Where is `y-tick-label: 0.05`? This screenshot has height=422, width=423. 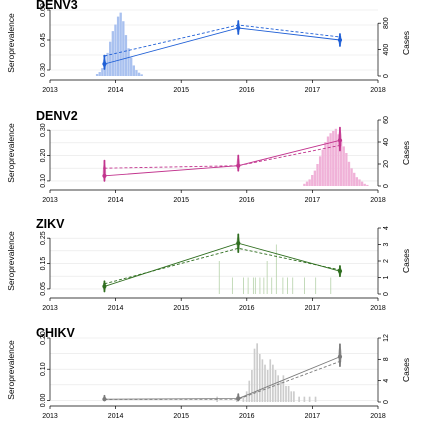
y-tick-label: 0.05 is located at coordinates (43, 289).